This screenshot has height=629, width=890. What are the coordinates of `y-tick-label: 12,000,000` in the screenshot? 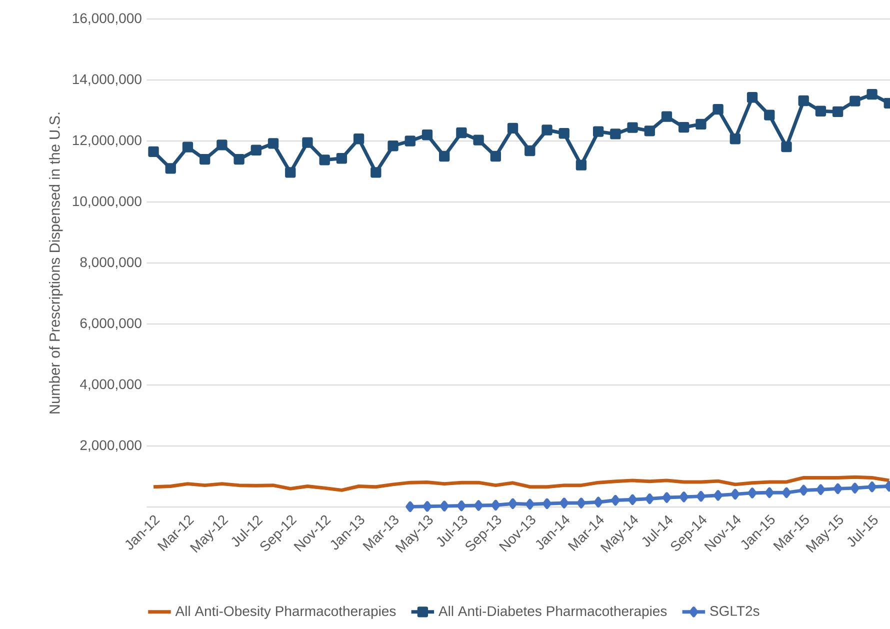 It's located at (107, 141).